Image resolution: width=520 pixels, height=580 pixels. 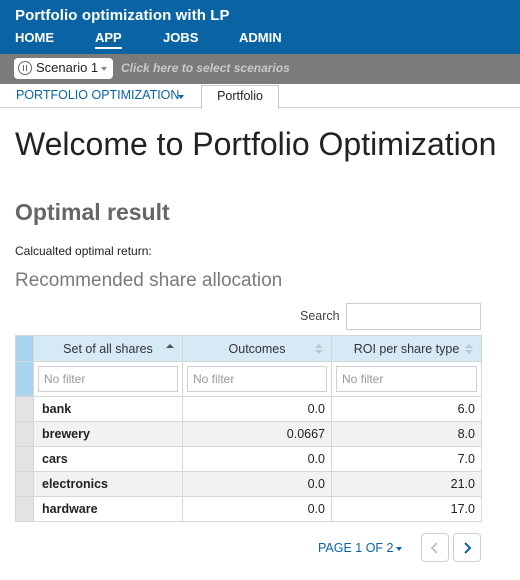 What do you see at coordinates (406, 509) in the screenshot?
I see `roi-value: 17.0` at bounding box center [406, 509].